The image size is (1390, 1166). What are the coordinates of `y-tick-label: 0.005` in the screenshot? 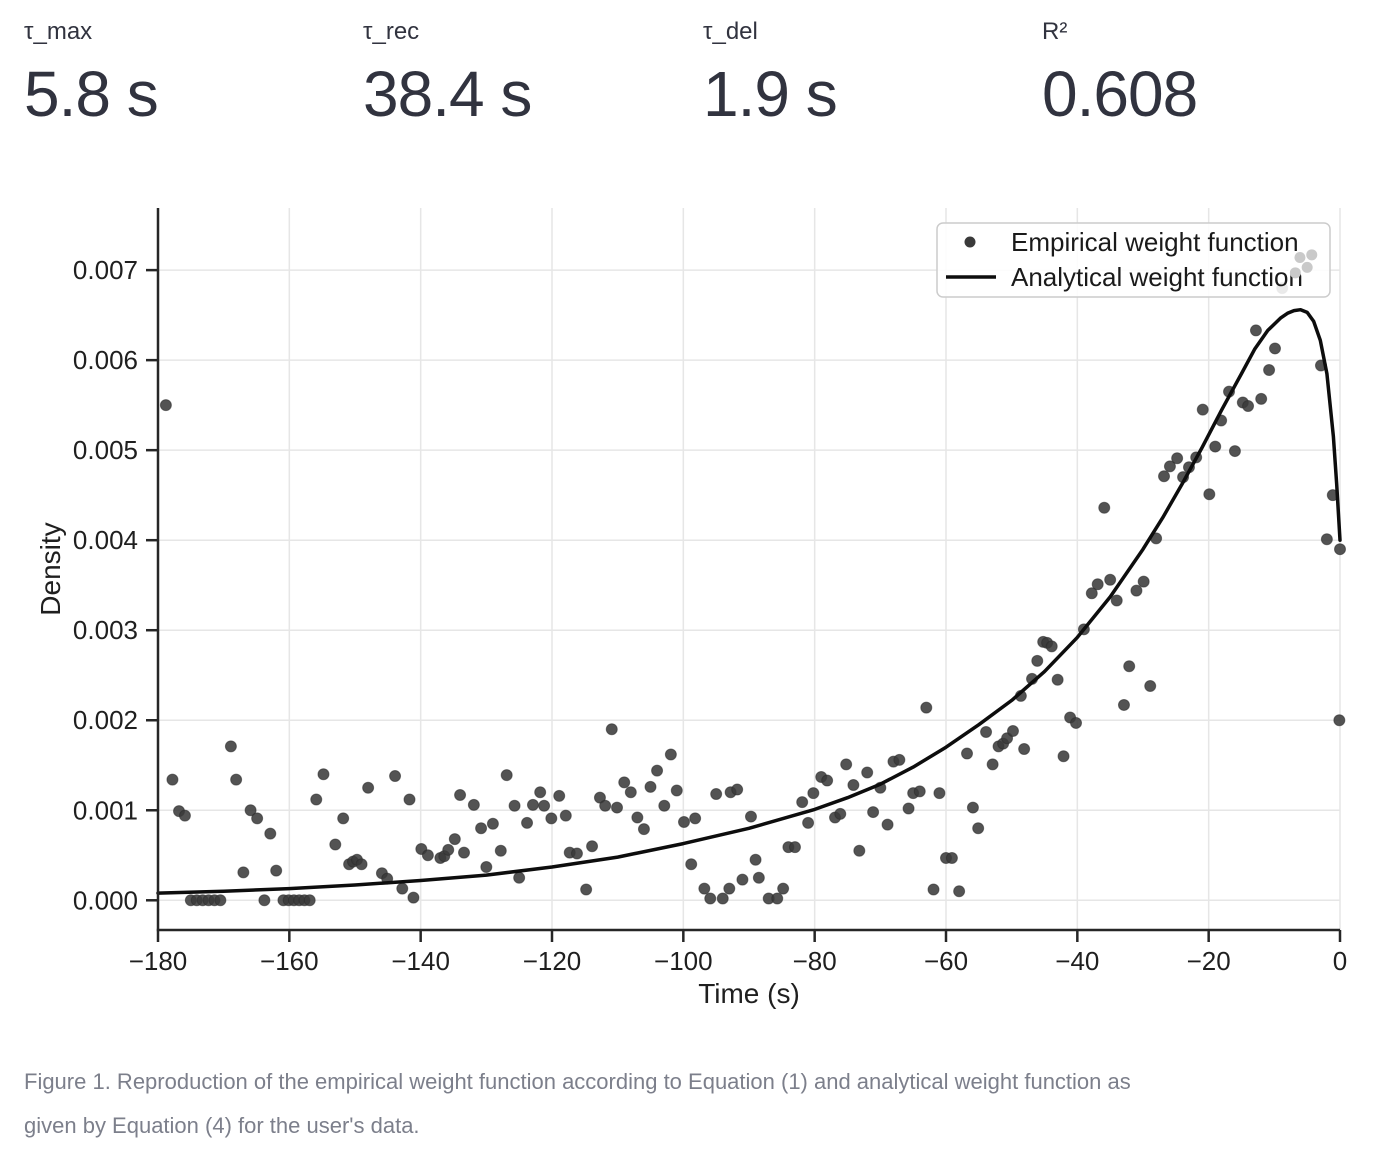 It's located at (105, 450).